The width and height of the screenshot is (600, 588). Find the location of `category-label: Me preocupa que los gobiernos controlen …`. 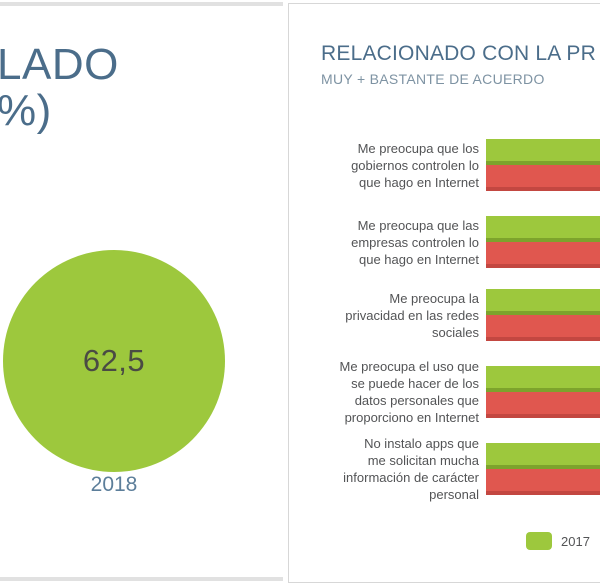

category-label: Me preocupa que los gobiernos controlen … is located at coordinates (415, 165).